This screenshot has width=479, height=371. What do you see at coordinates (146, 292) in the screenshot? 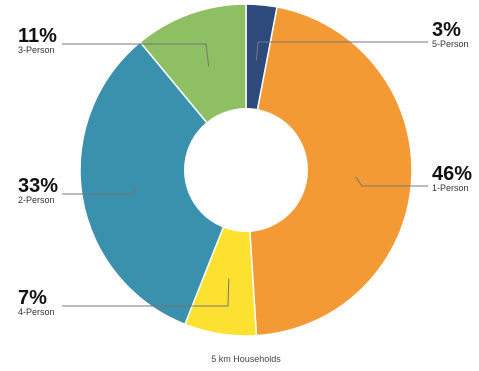
I see `leader-line-4-person` at bounding box center [146, 292].